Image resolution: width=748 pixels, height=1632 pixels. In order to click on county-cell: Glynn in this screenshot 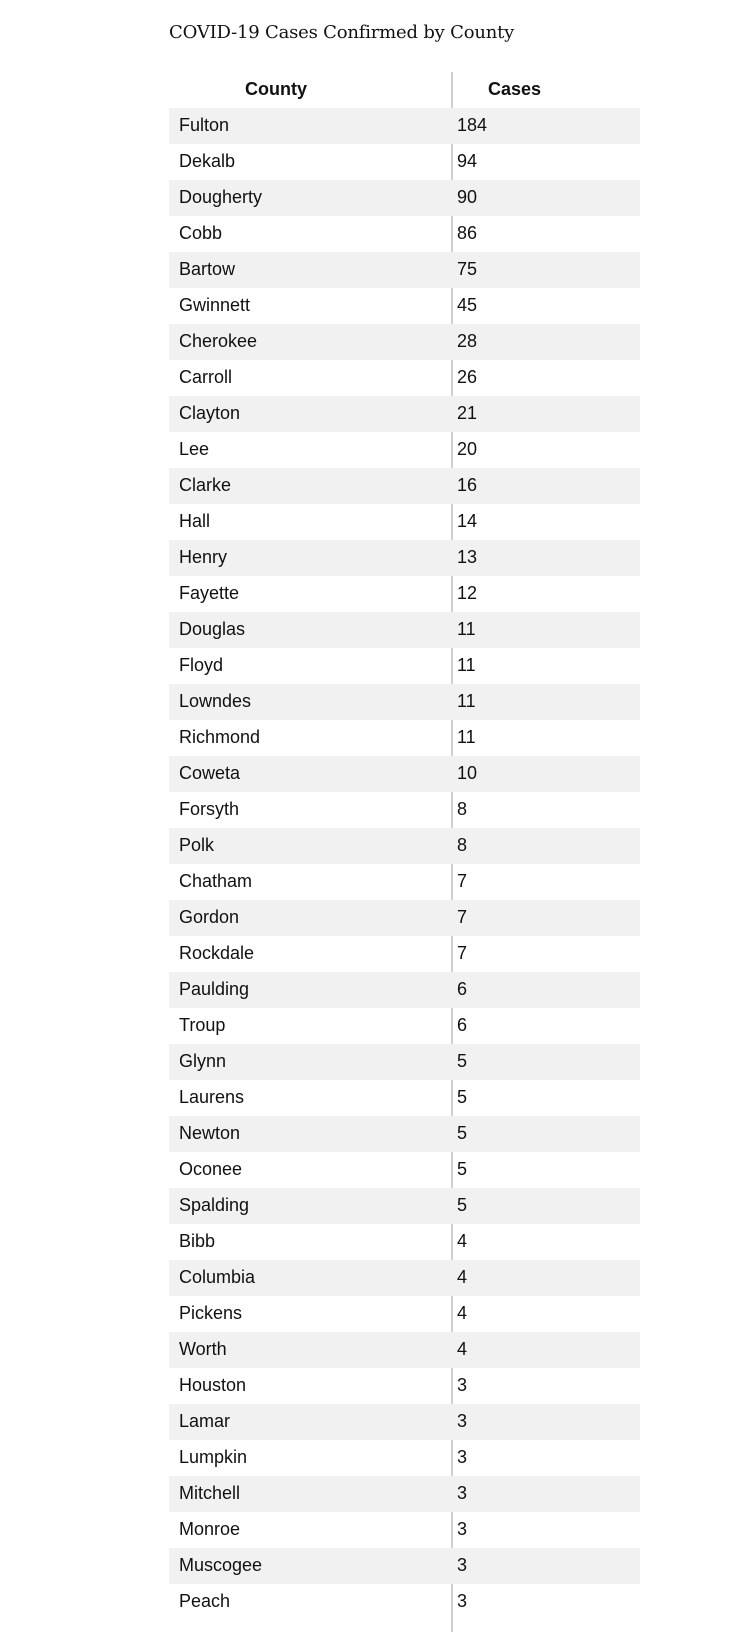, I will do `click(203, 1061)`.